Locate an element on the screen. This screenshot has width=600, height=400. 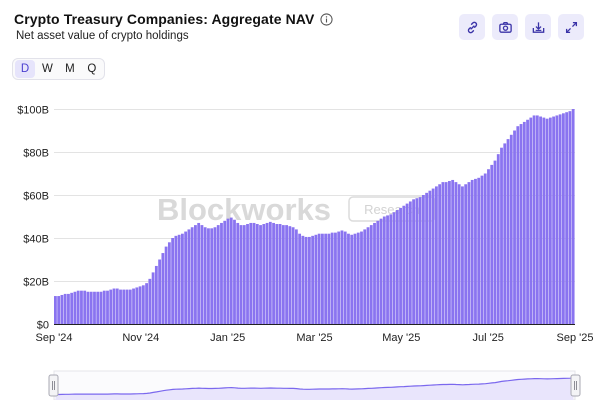
y-tick-label: $100B is located at coordinates (33, 111).